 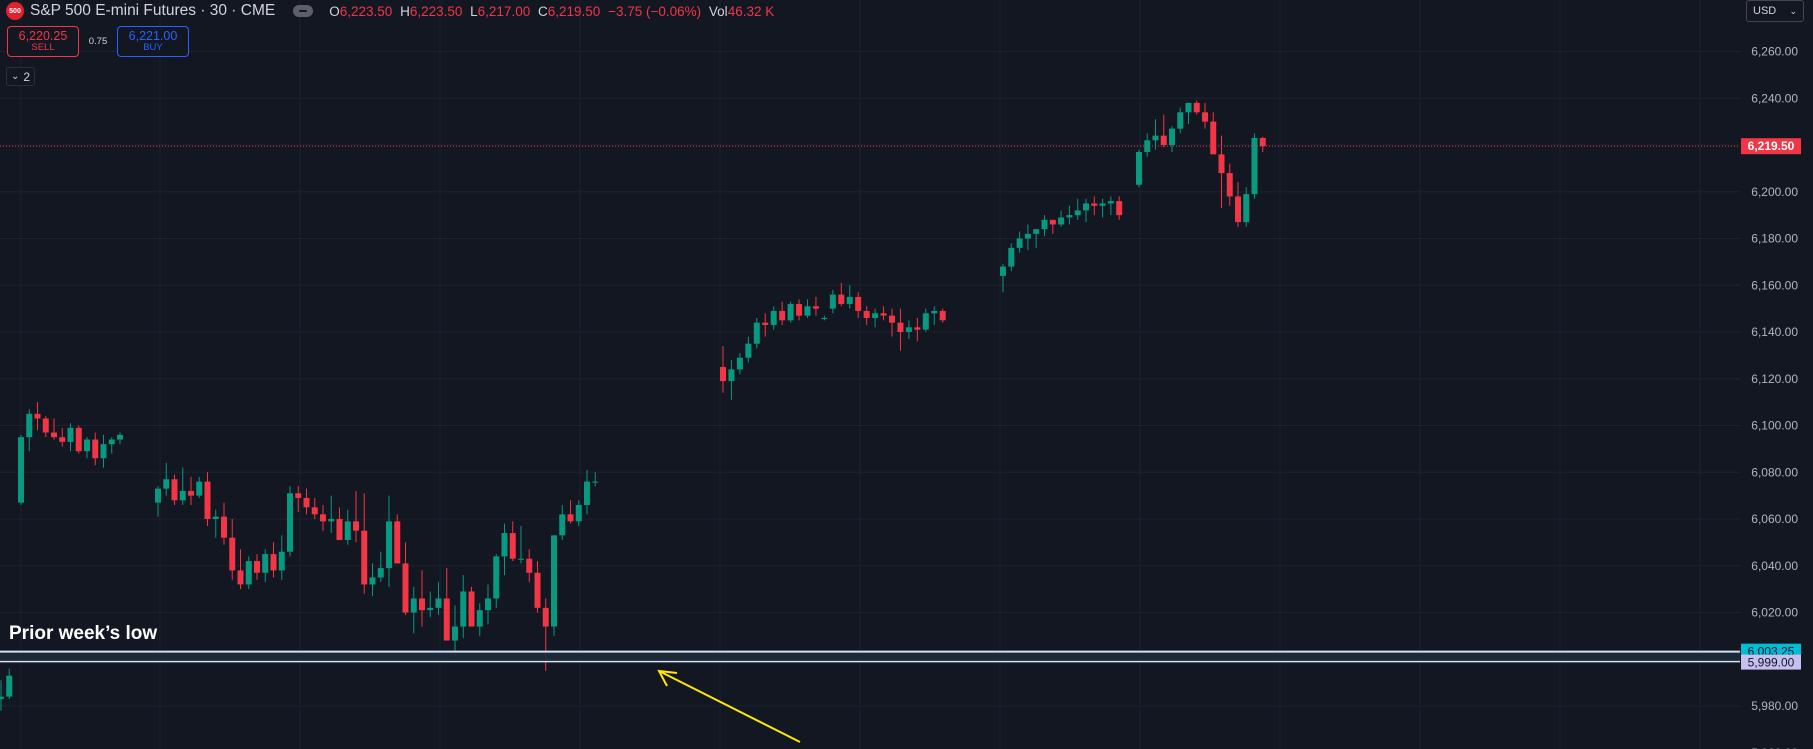 I want to click on sell-button: 6,220.25 SELL, so click(x=43, y=41).